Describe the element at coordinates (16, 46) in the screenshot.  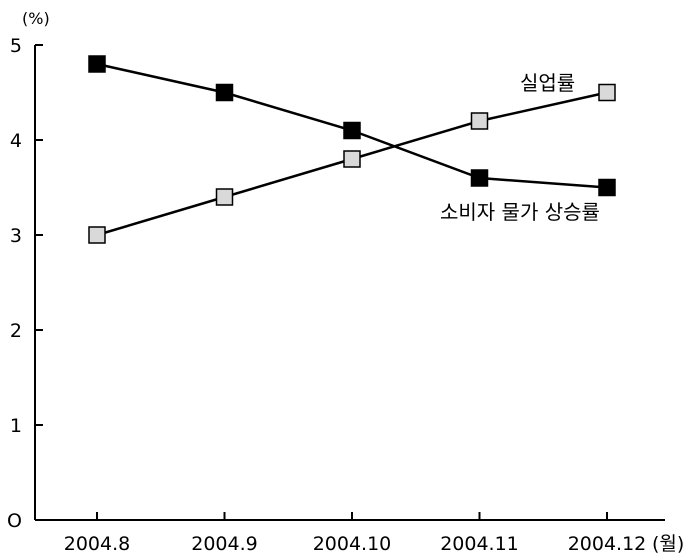
I see `y-tick-label: 5` at that location.